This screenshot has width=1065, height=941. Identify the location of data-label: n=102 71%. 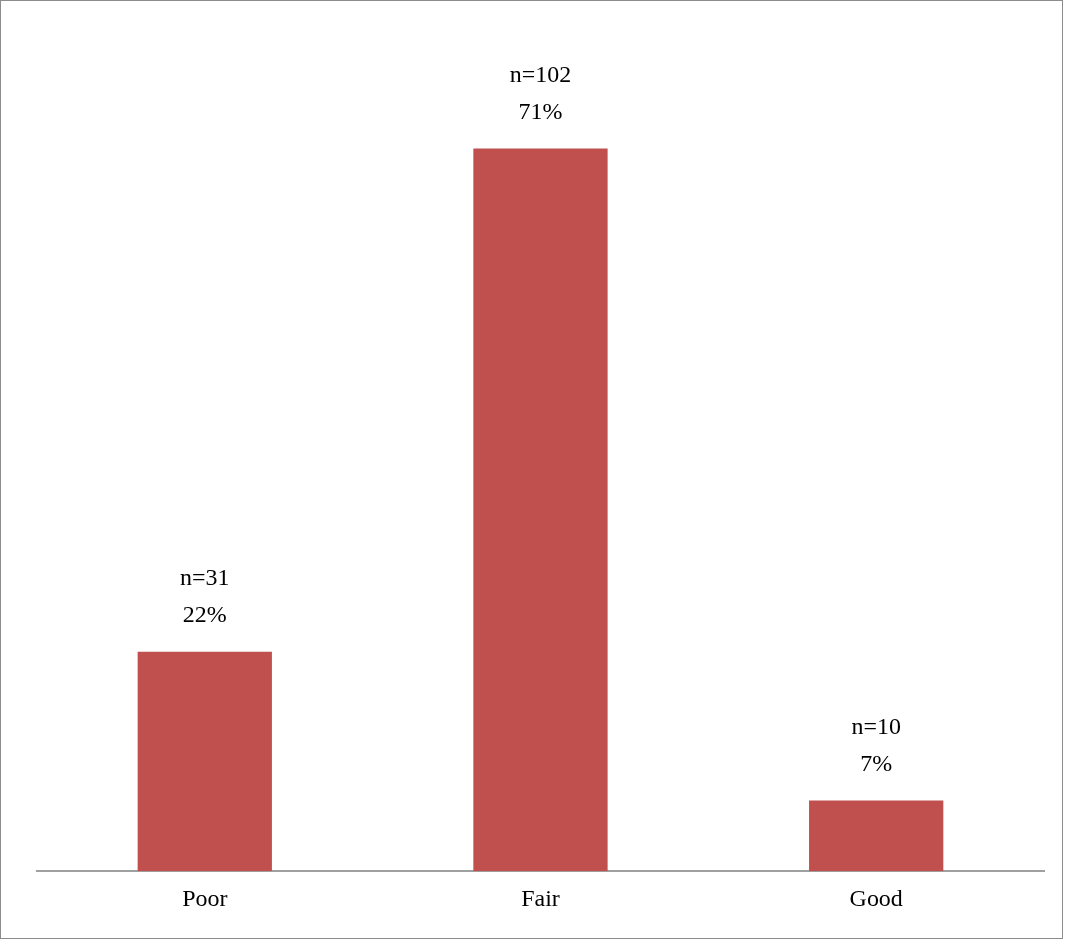
(540, 92).